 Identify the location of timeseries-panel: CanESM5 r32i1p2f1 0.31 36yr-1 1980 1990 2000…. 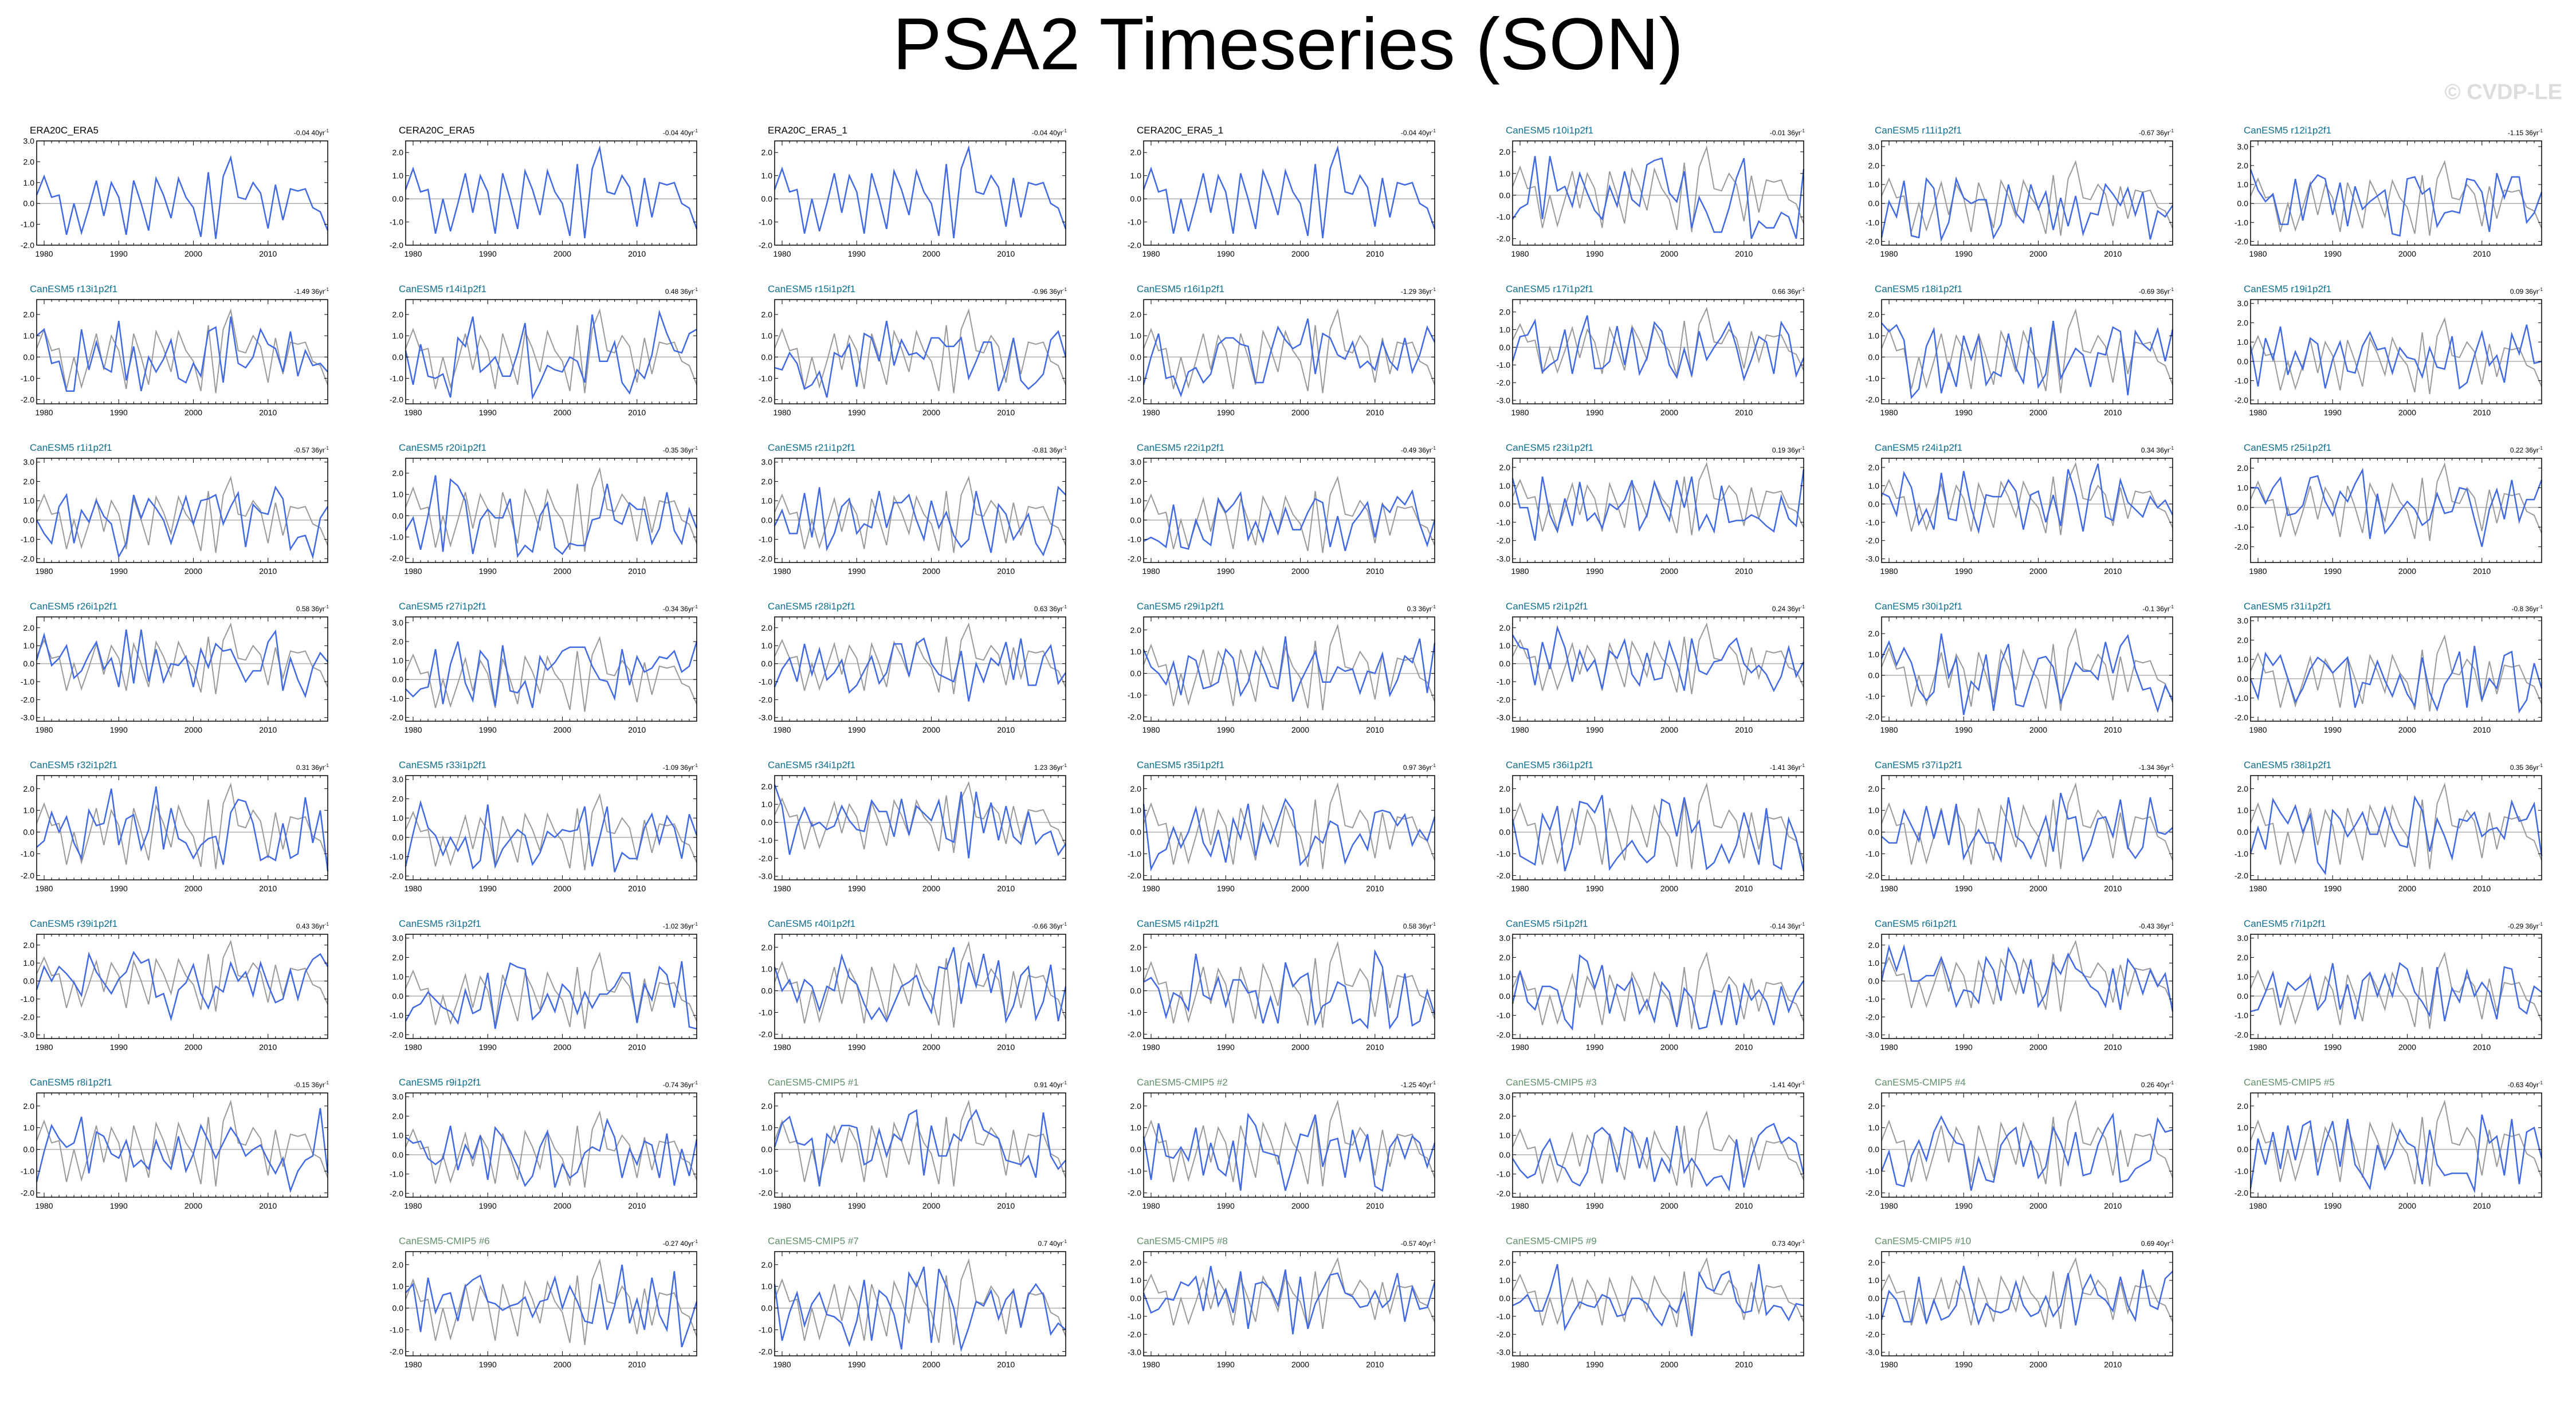
(183, 837).